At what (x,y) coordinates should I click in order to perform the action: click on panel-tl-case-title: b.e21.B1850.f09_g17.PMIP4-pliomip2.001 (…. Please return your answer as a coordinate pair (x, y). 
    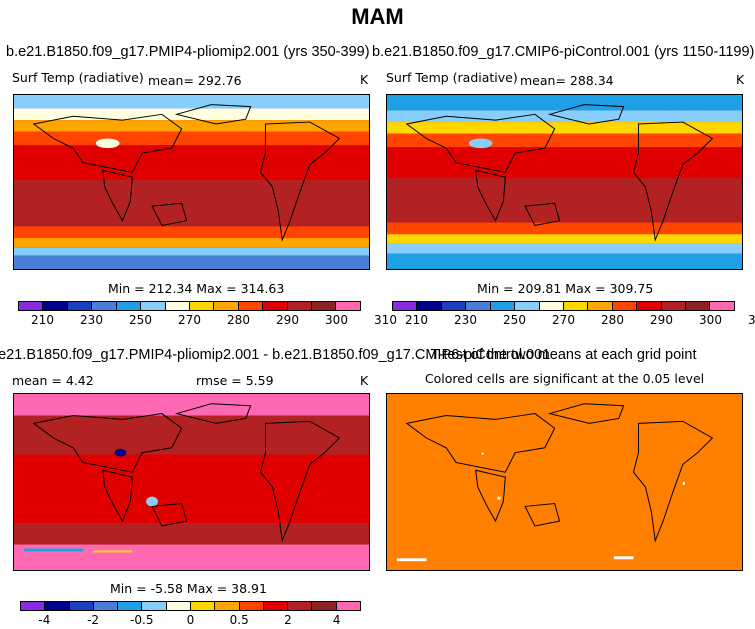
    Looking at the image, I should click on (188, 52).